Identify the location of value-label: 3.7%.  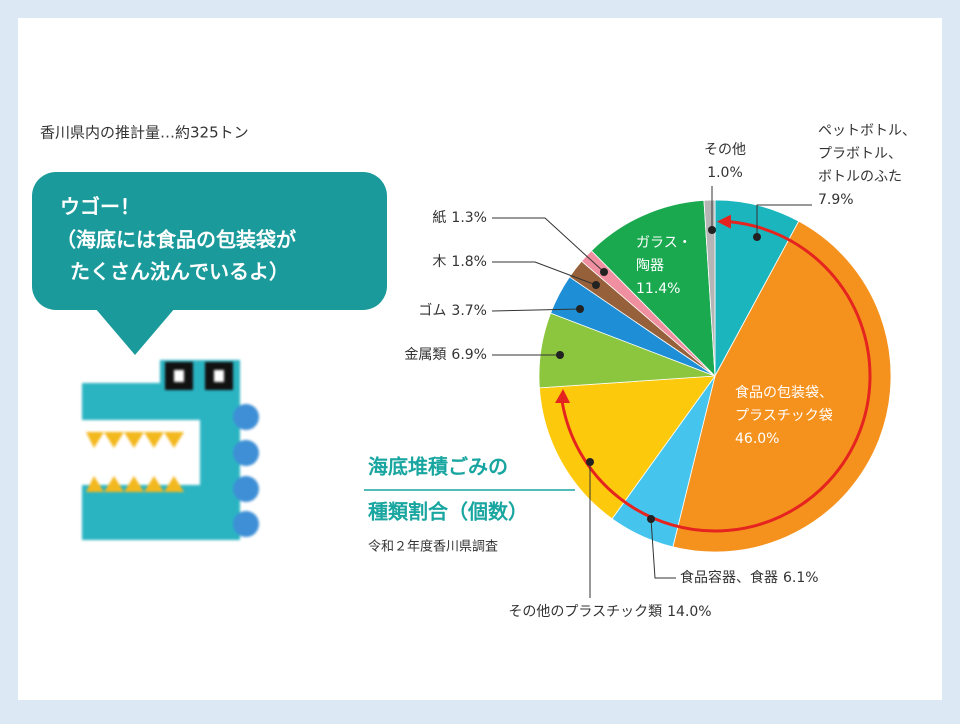
(469, 311).